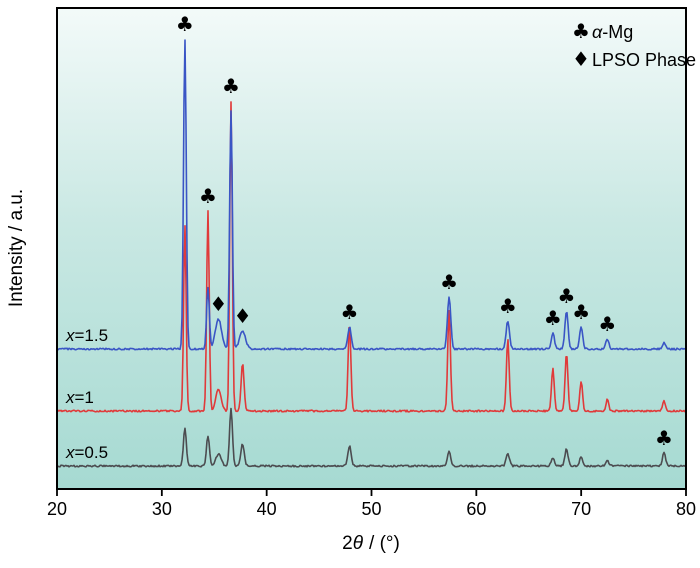 The height and width of the screenshot is (568, 700). What do you see at coordinates (347, 543) in the screenshot?
I see `x-axis-title-prefix: 2` at bounding box center [347, 543].